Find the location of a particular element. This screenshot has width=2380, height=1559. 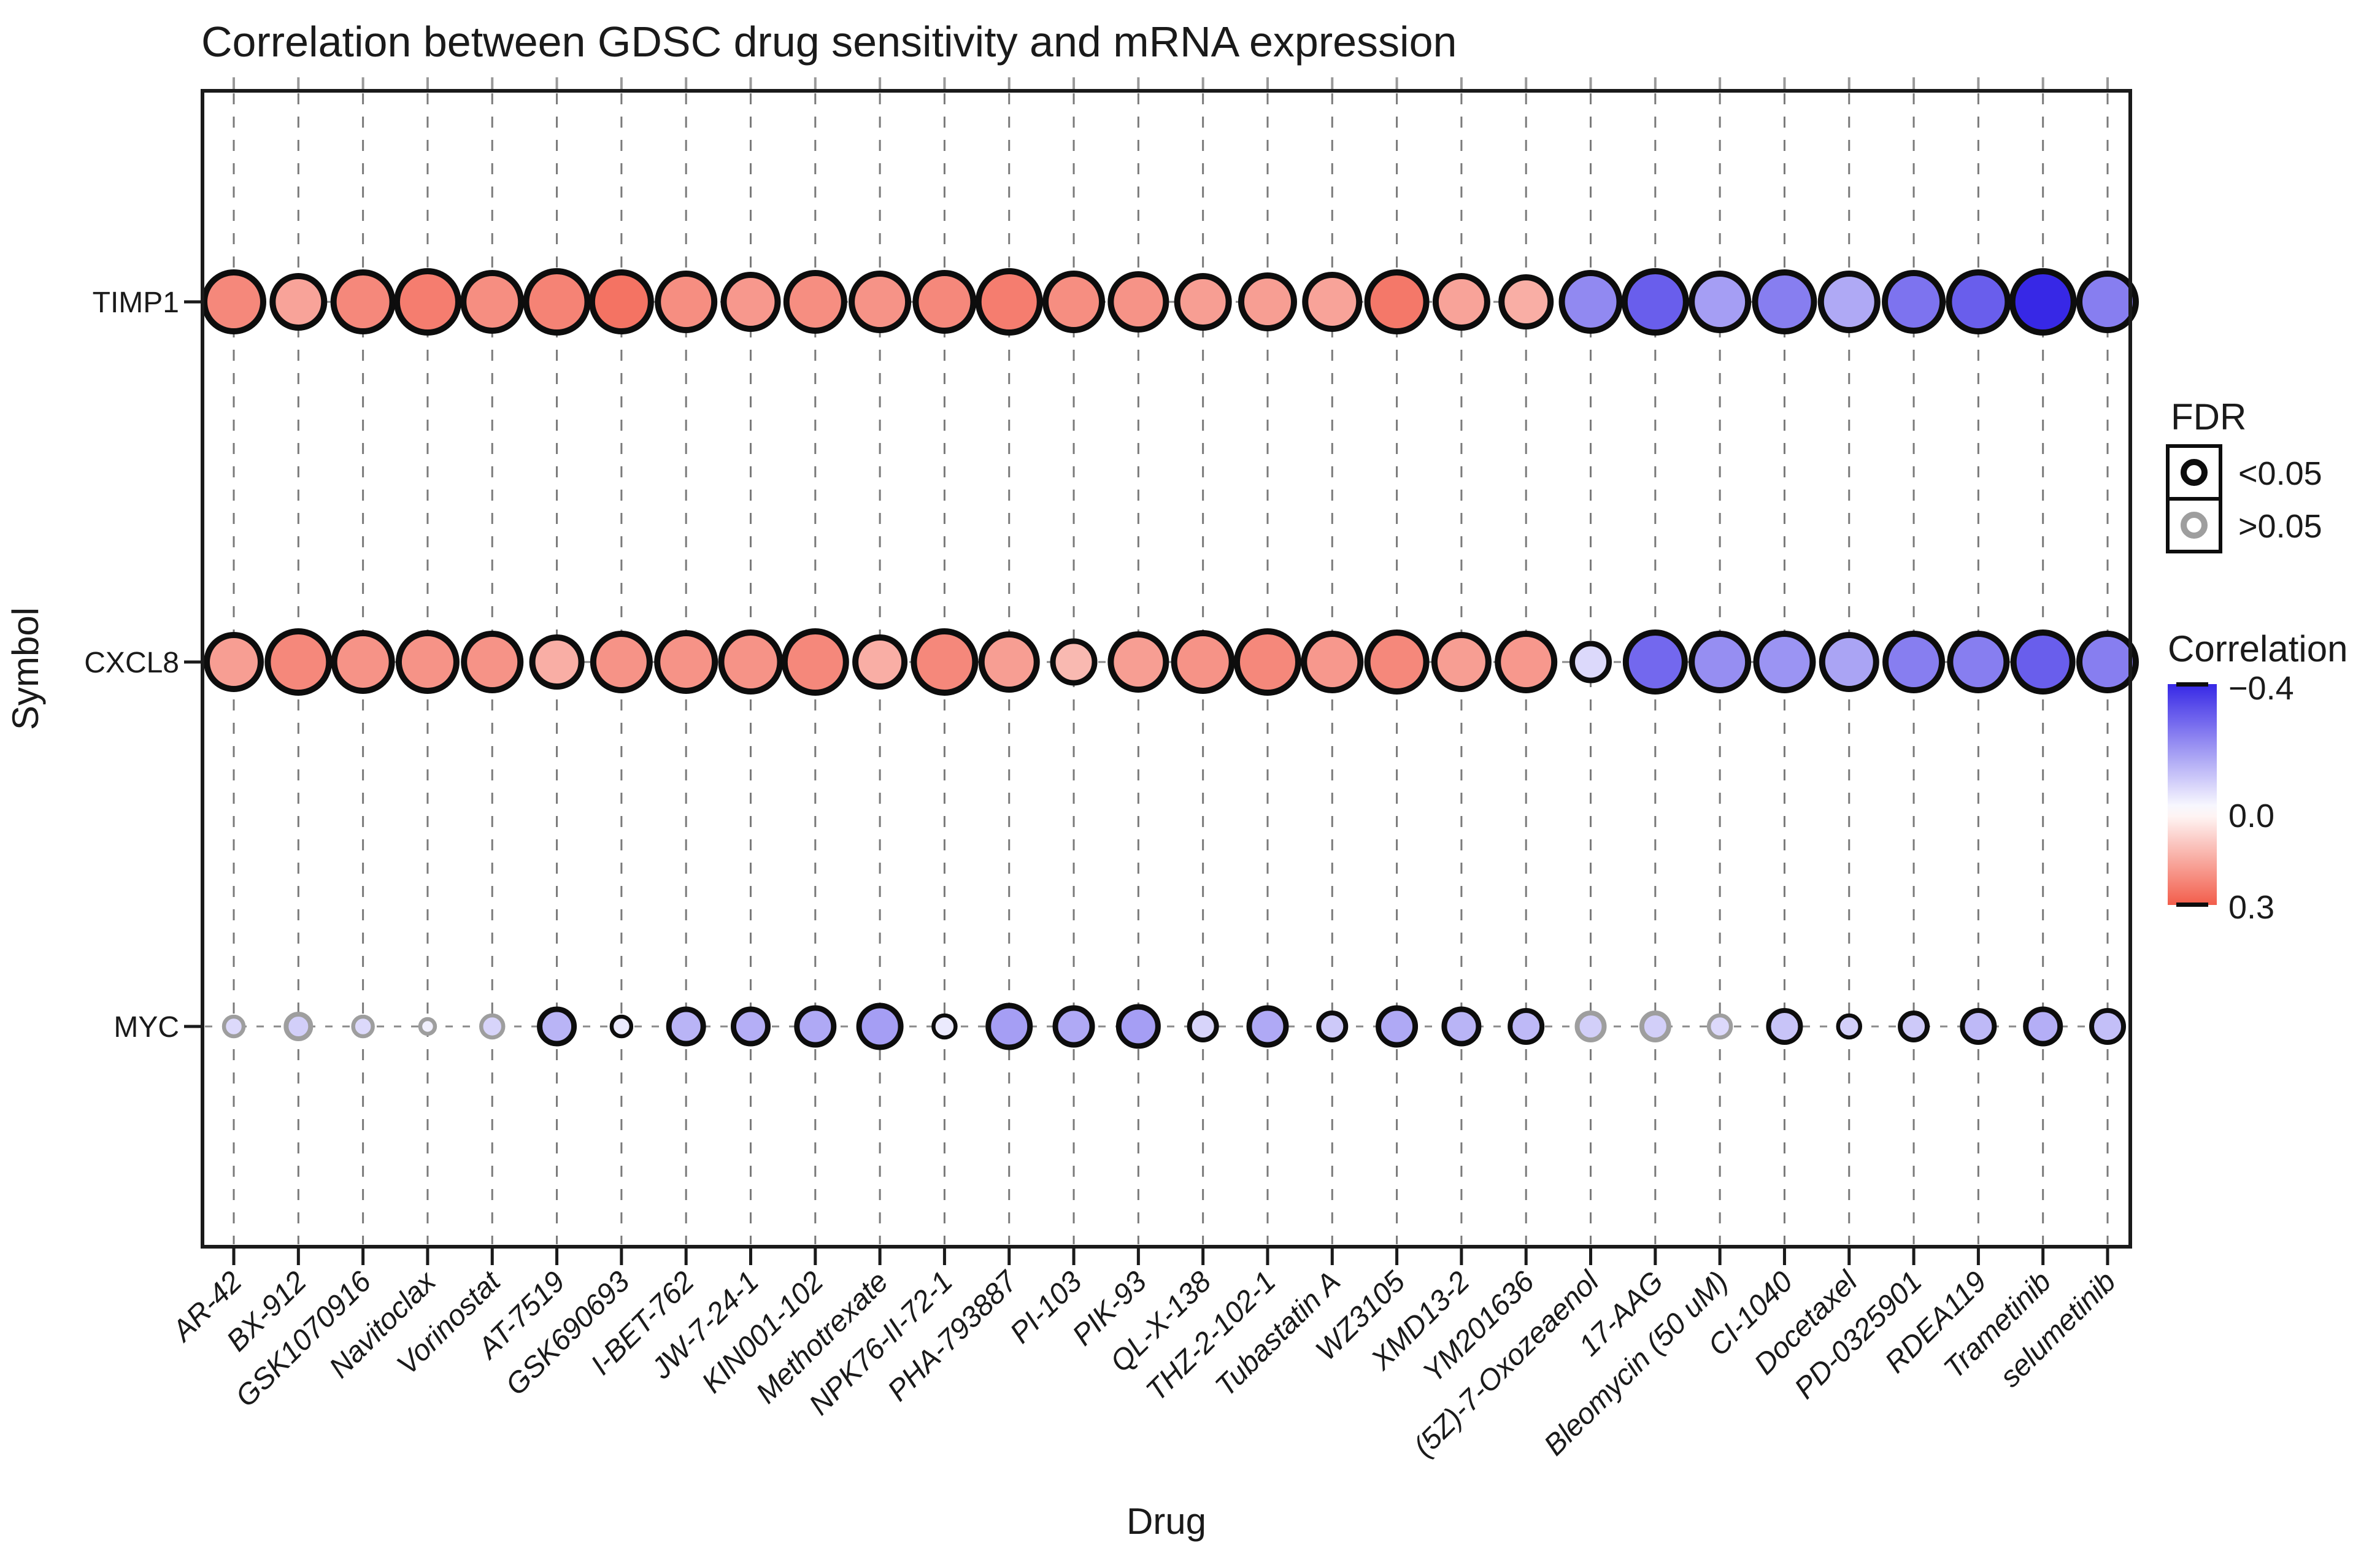

dot-myc-rdea119 is located at coordinates (1978, 1026).